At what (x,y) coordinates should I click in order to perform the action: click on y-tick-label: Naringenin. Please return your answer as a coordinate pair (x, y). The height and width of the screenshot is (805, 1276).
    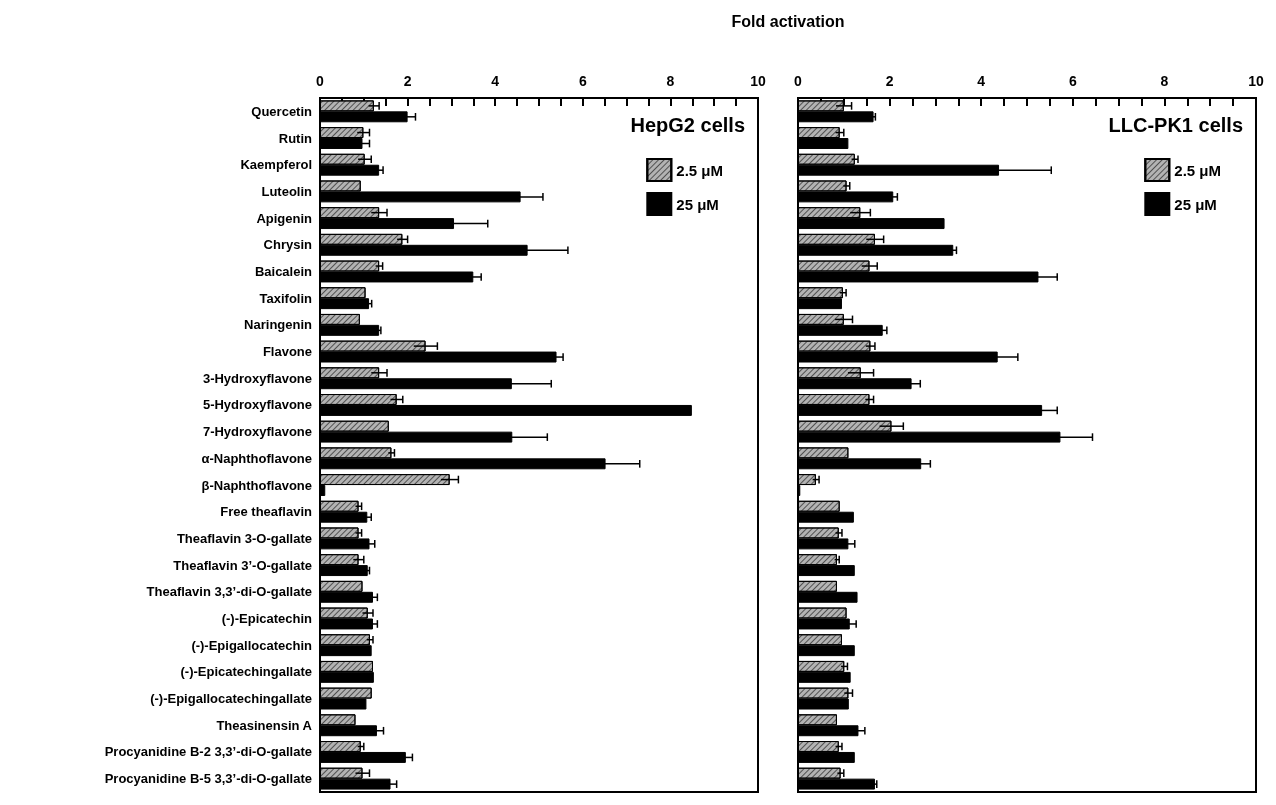
    Looking at the image, I should click on (278, 325).